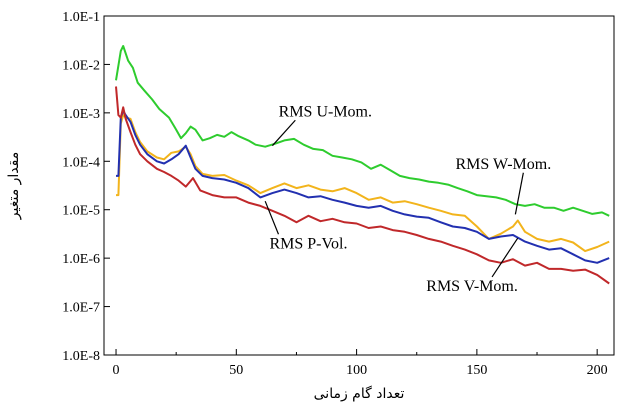  Describe the element at coordinates (81, 65) in the screenshot. I see `y-tick-label: 1.0E-2` at that location.